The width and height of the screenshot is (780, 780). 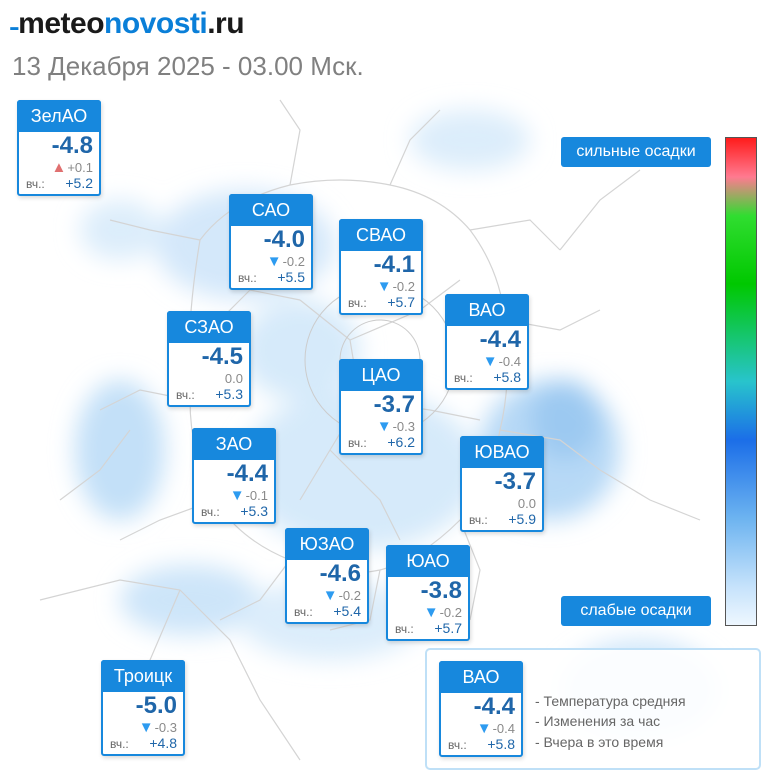 What do you see at coordinates (381, 375) in the screenshot?
I see `district-name: ЦАО` at bounding box center [381, 375].